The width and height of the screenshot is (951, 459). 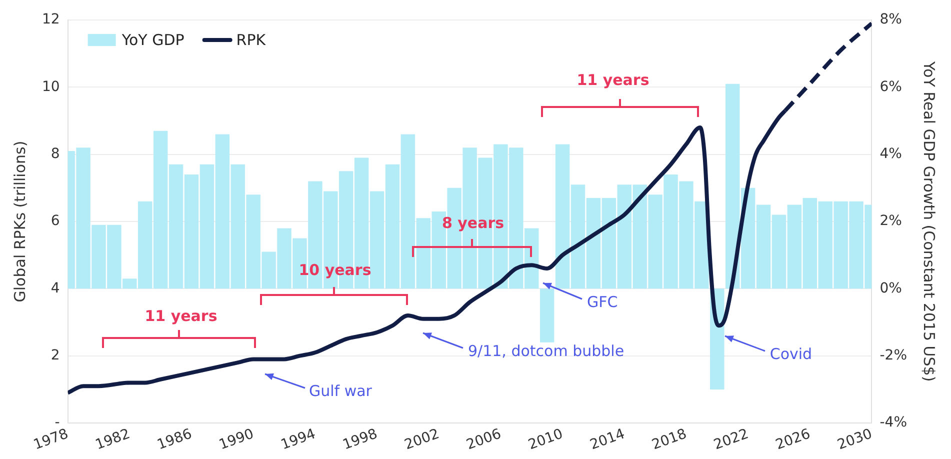 What do you see at coordinates (546, 440) in the screenshot?
I see `x-tick-label: 2010` at bounding box center [546, 440].